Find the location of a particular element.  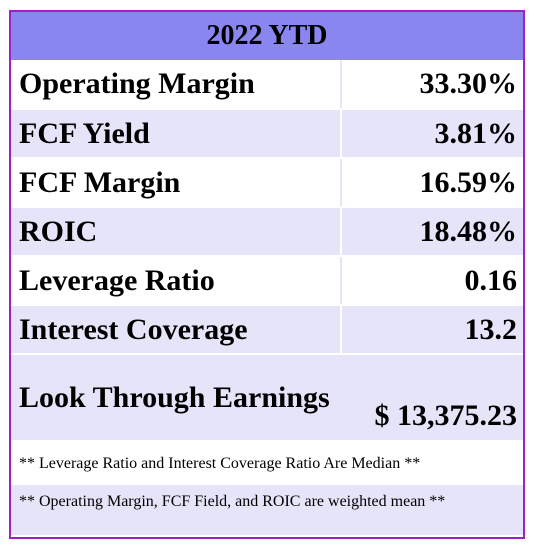

metric-value: 13.2 is located at coordinates (432, 330).